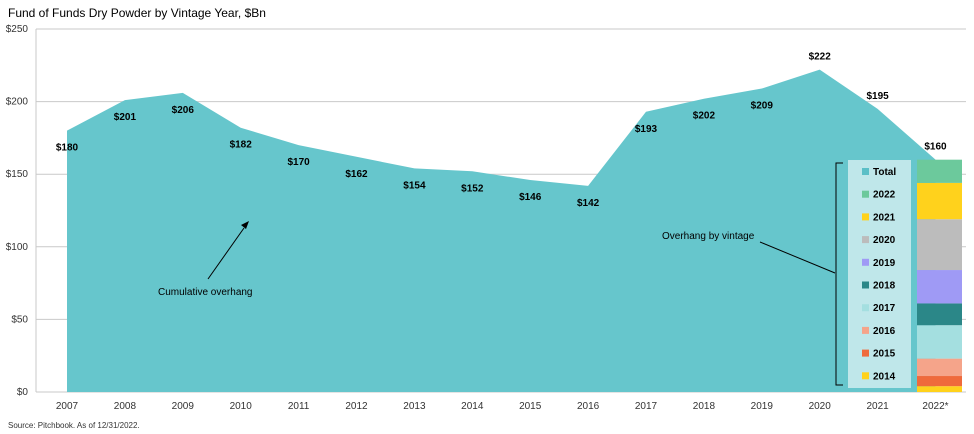  What do you see at coordinates (797, 257) in the screenshot?
I see `annotation-vintage-line` at bounding box center [797, 257].